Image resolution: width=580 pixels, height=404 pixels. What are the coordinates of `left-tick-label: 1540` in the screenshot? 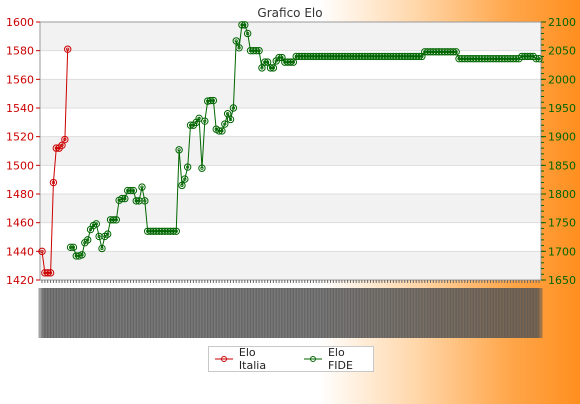 It's located at (20, 108).